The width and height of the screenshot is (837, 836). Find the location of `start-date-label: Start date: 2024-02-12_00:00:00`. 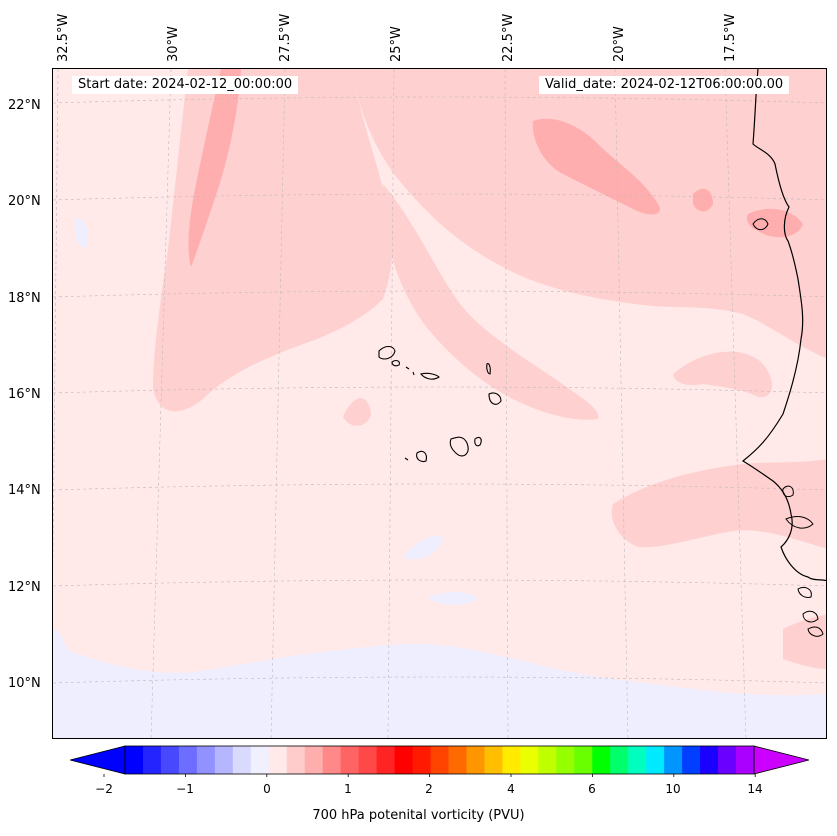

start-date-label: Start date: 2024-02-12_00:00:00 is located at coordinates (185, 85).